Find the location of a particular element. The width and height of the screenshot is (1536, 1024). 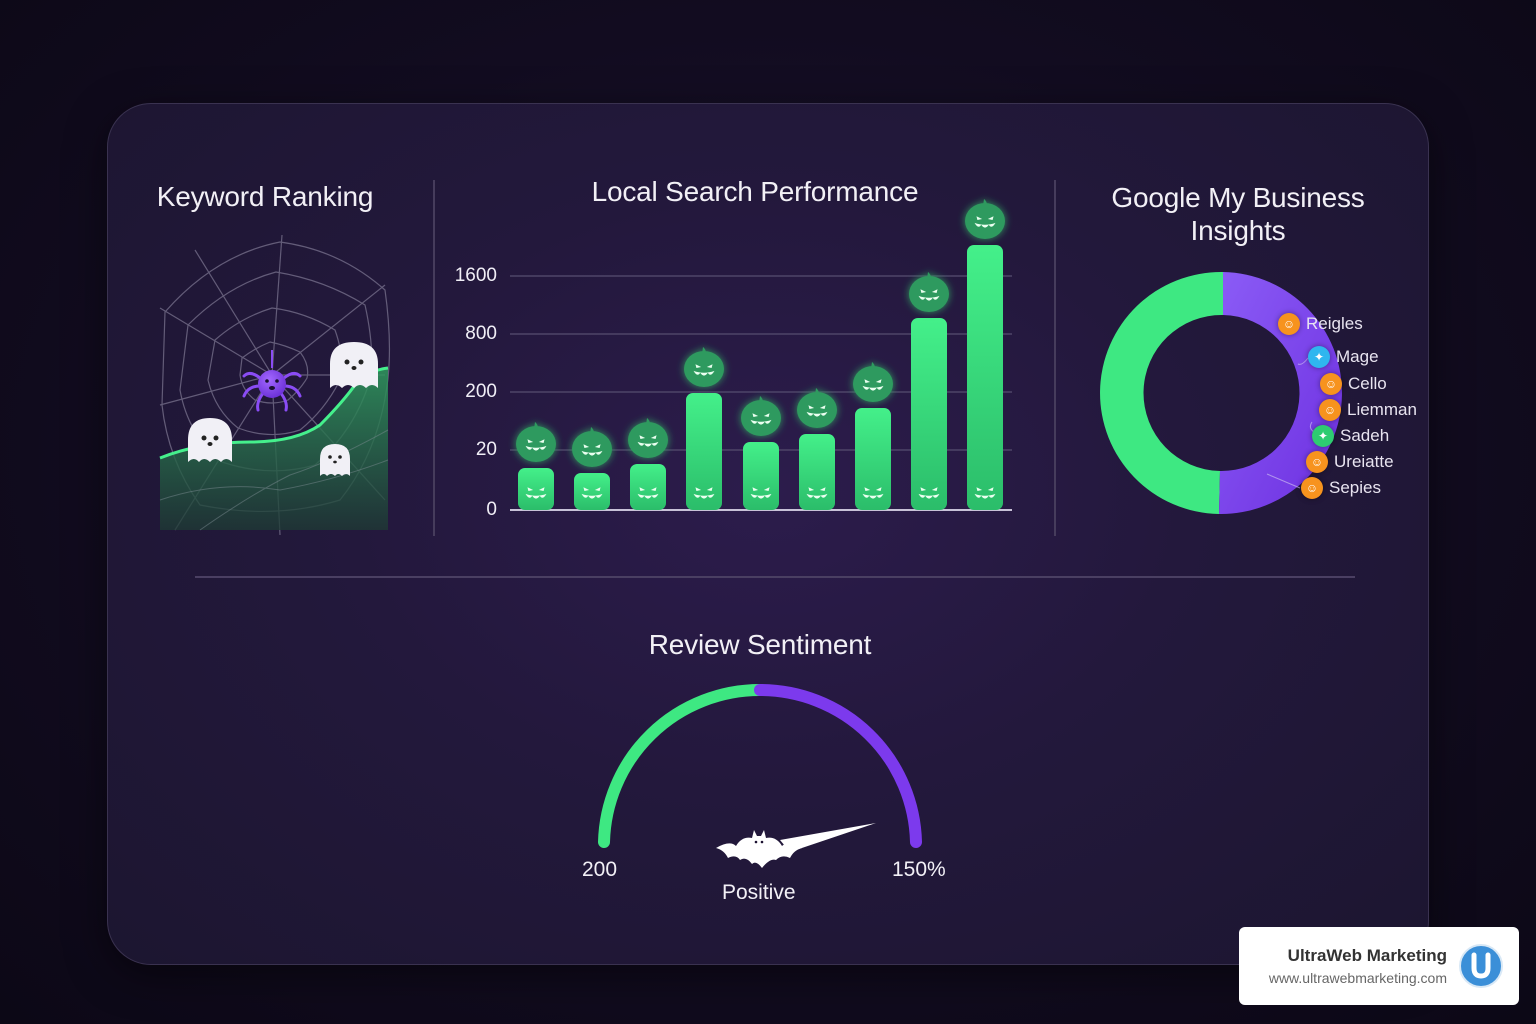

y-tick-label: 200 is located at coordinates (481, 391).